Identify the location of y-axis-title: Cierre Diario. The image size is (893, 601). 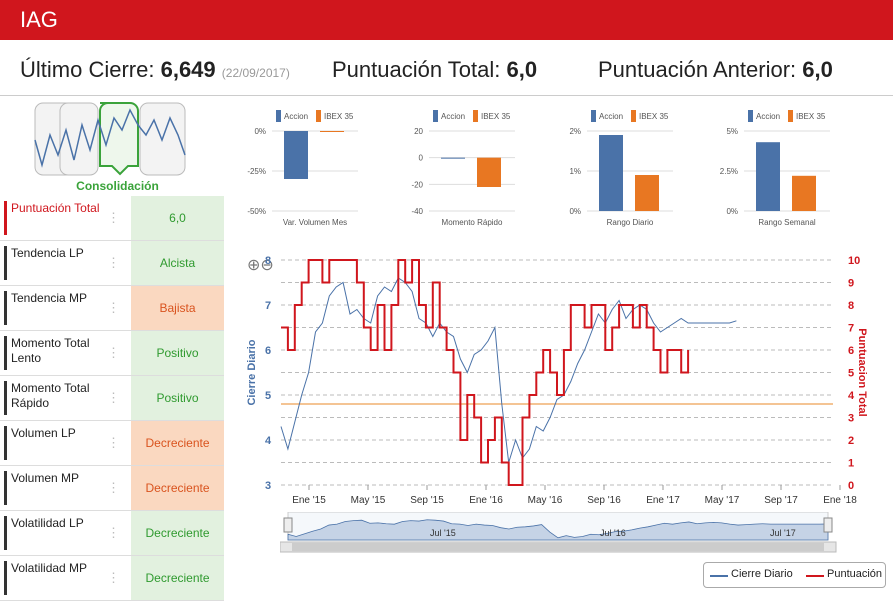
(252, 372).